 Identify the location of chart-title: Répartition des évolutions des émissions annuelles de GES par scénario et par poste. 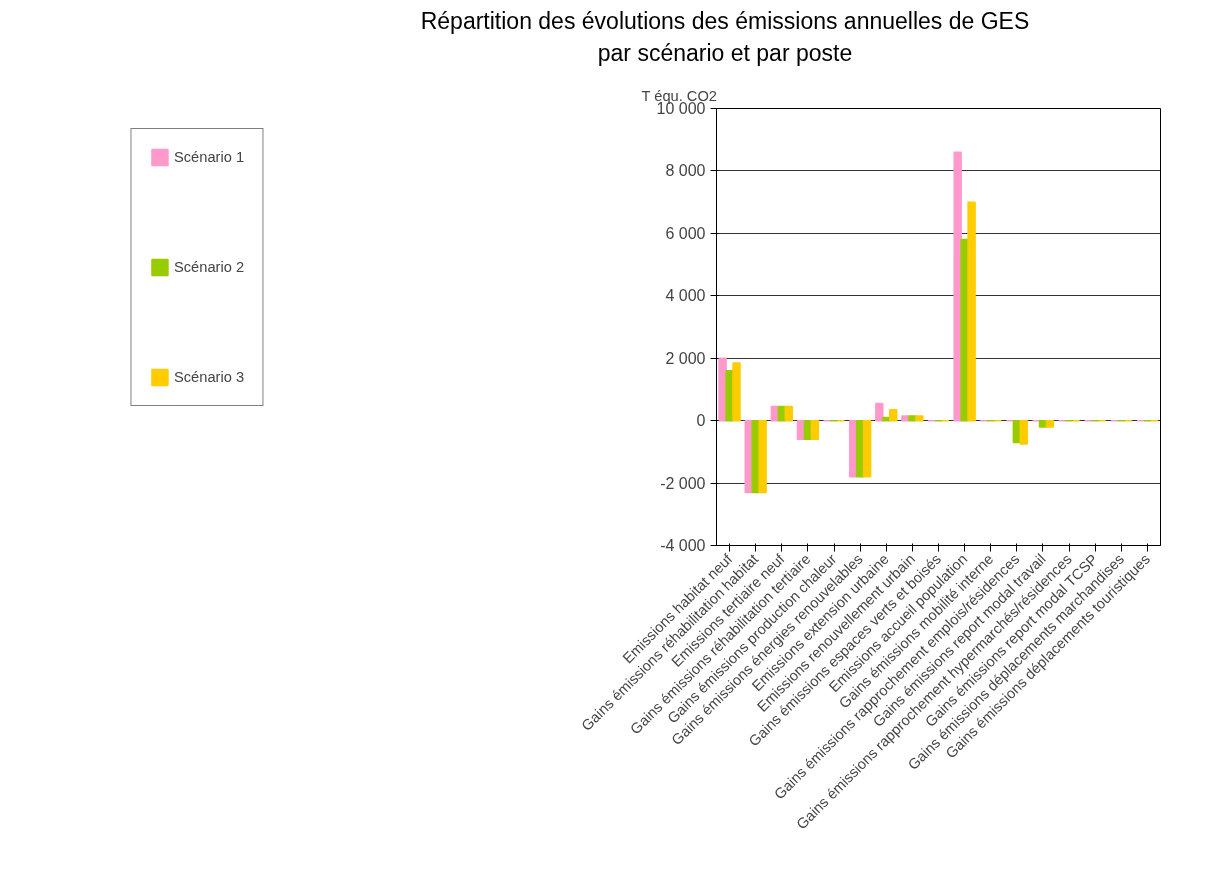
(725, 38).